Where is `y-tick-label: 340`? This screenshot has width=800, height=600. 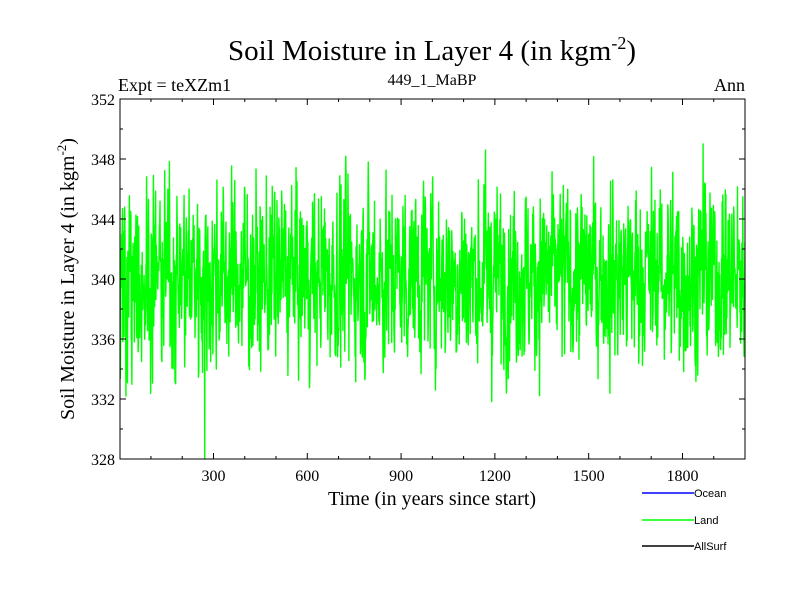 y-tick-label: 340 is located at coordinates (103, 280).